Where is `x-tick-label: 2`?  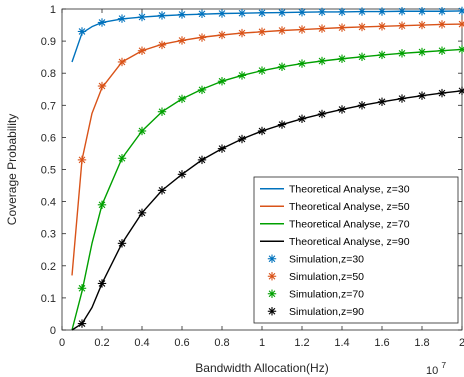 x-tick-label: 2 is located at coordinates (461, 343).